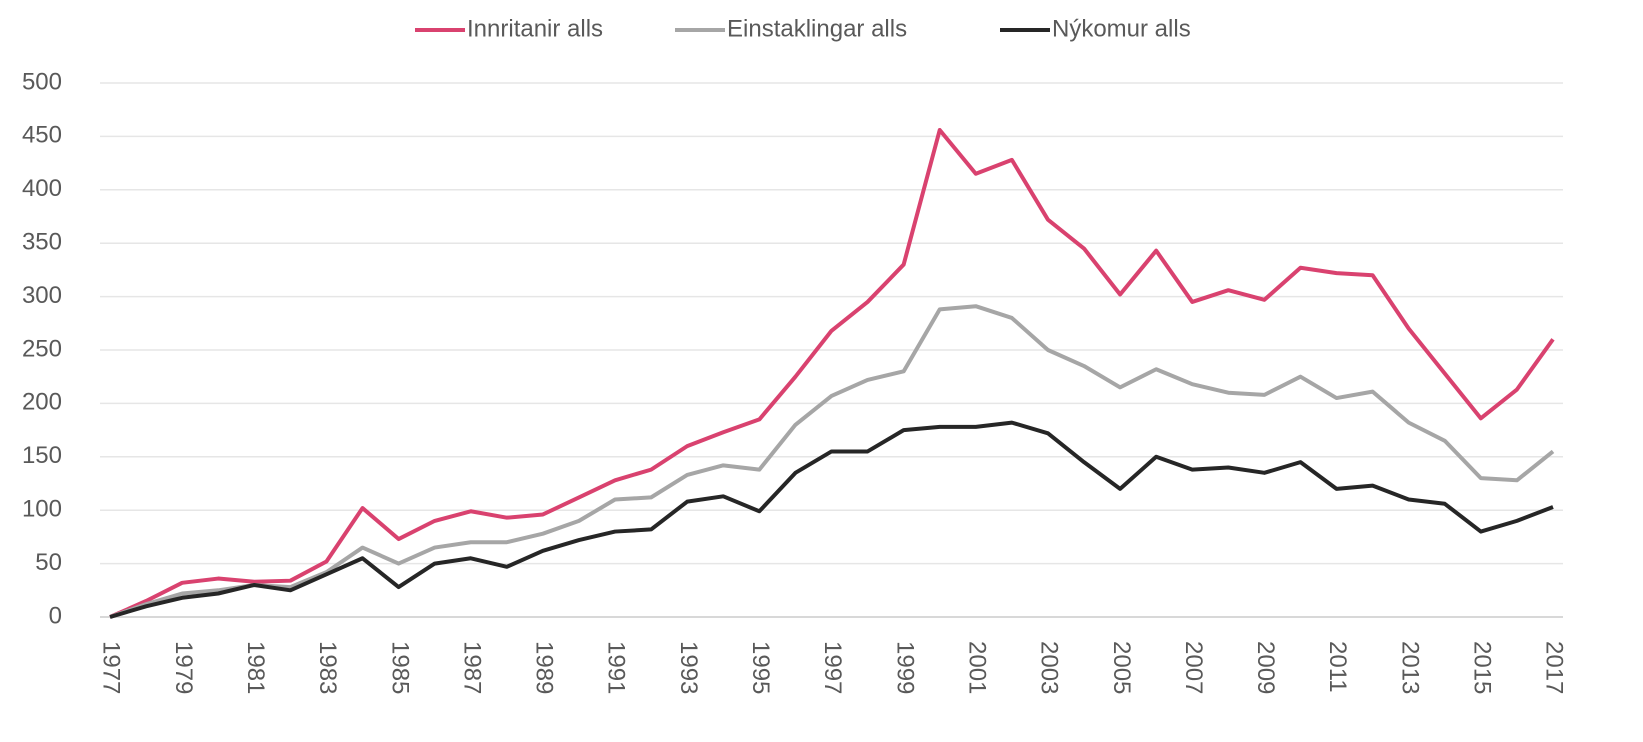  What do you see at coordinates (544, 667) in the screenshot?
I see `x-tick-label: 1989` at bounding box center [544, 667].